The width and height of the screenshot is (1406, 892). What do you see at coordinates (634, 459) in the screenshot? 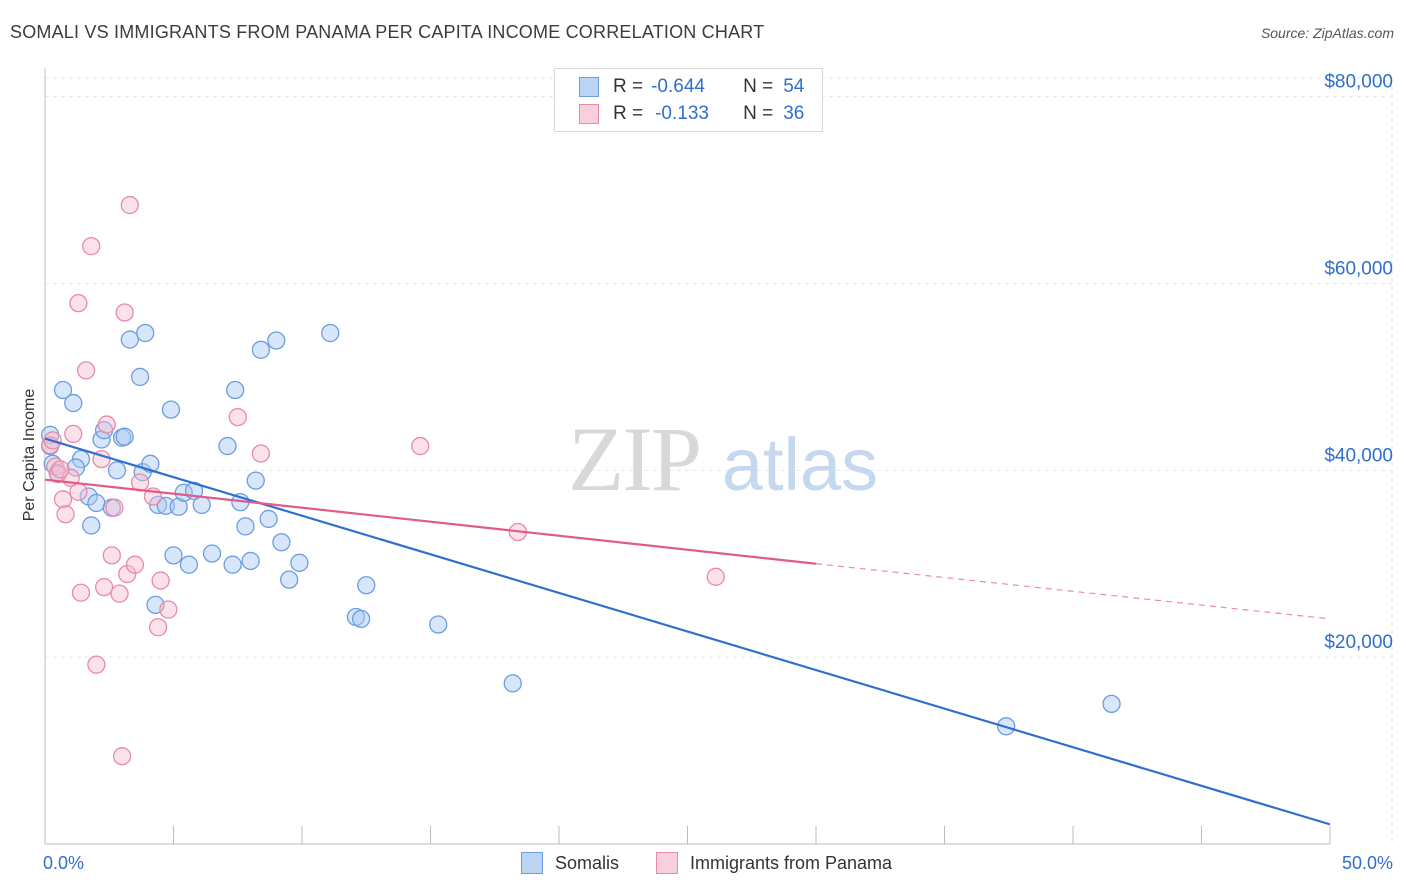
I see `watermark-zip: ZIP` at bounding box center [634, 459].